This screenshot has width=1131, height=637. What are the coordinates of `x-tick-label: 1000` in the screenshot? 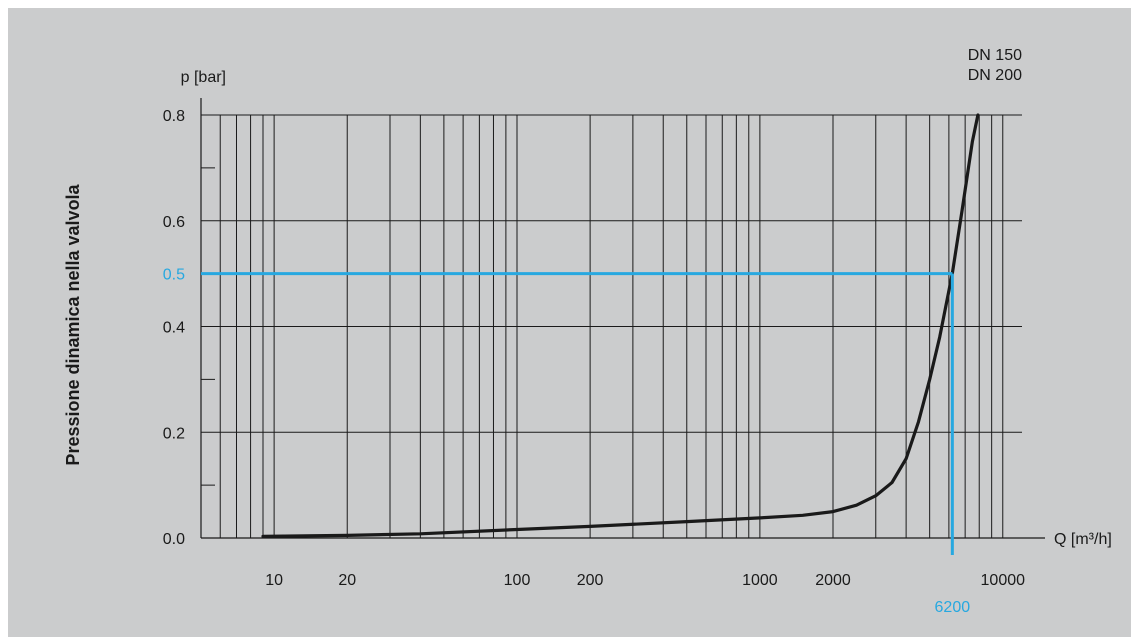 It's located at (760, 580).